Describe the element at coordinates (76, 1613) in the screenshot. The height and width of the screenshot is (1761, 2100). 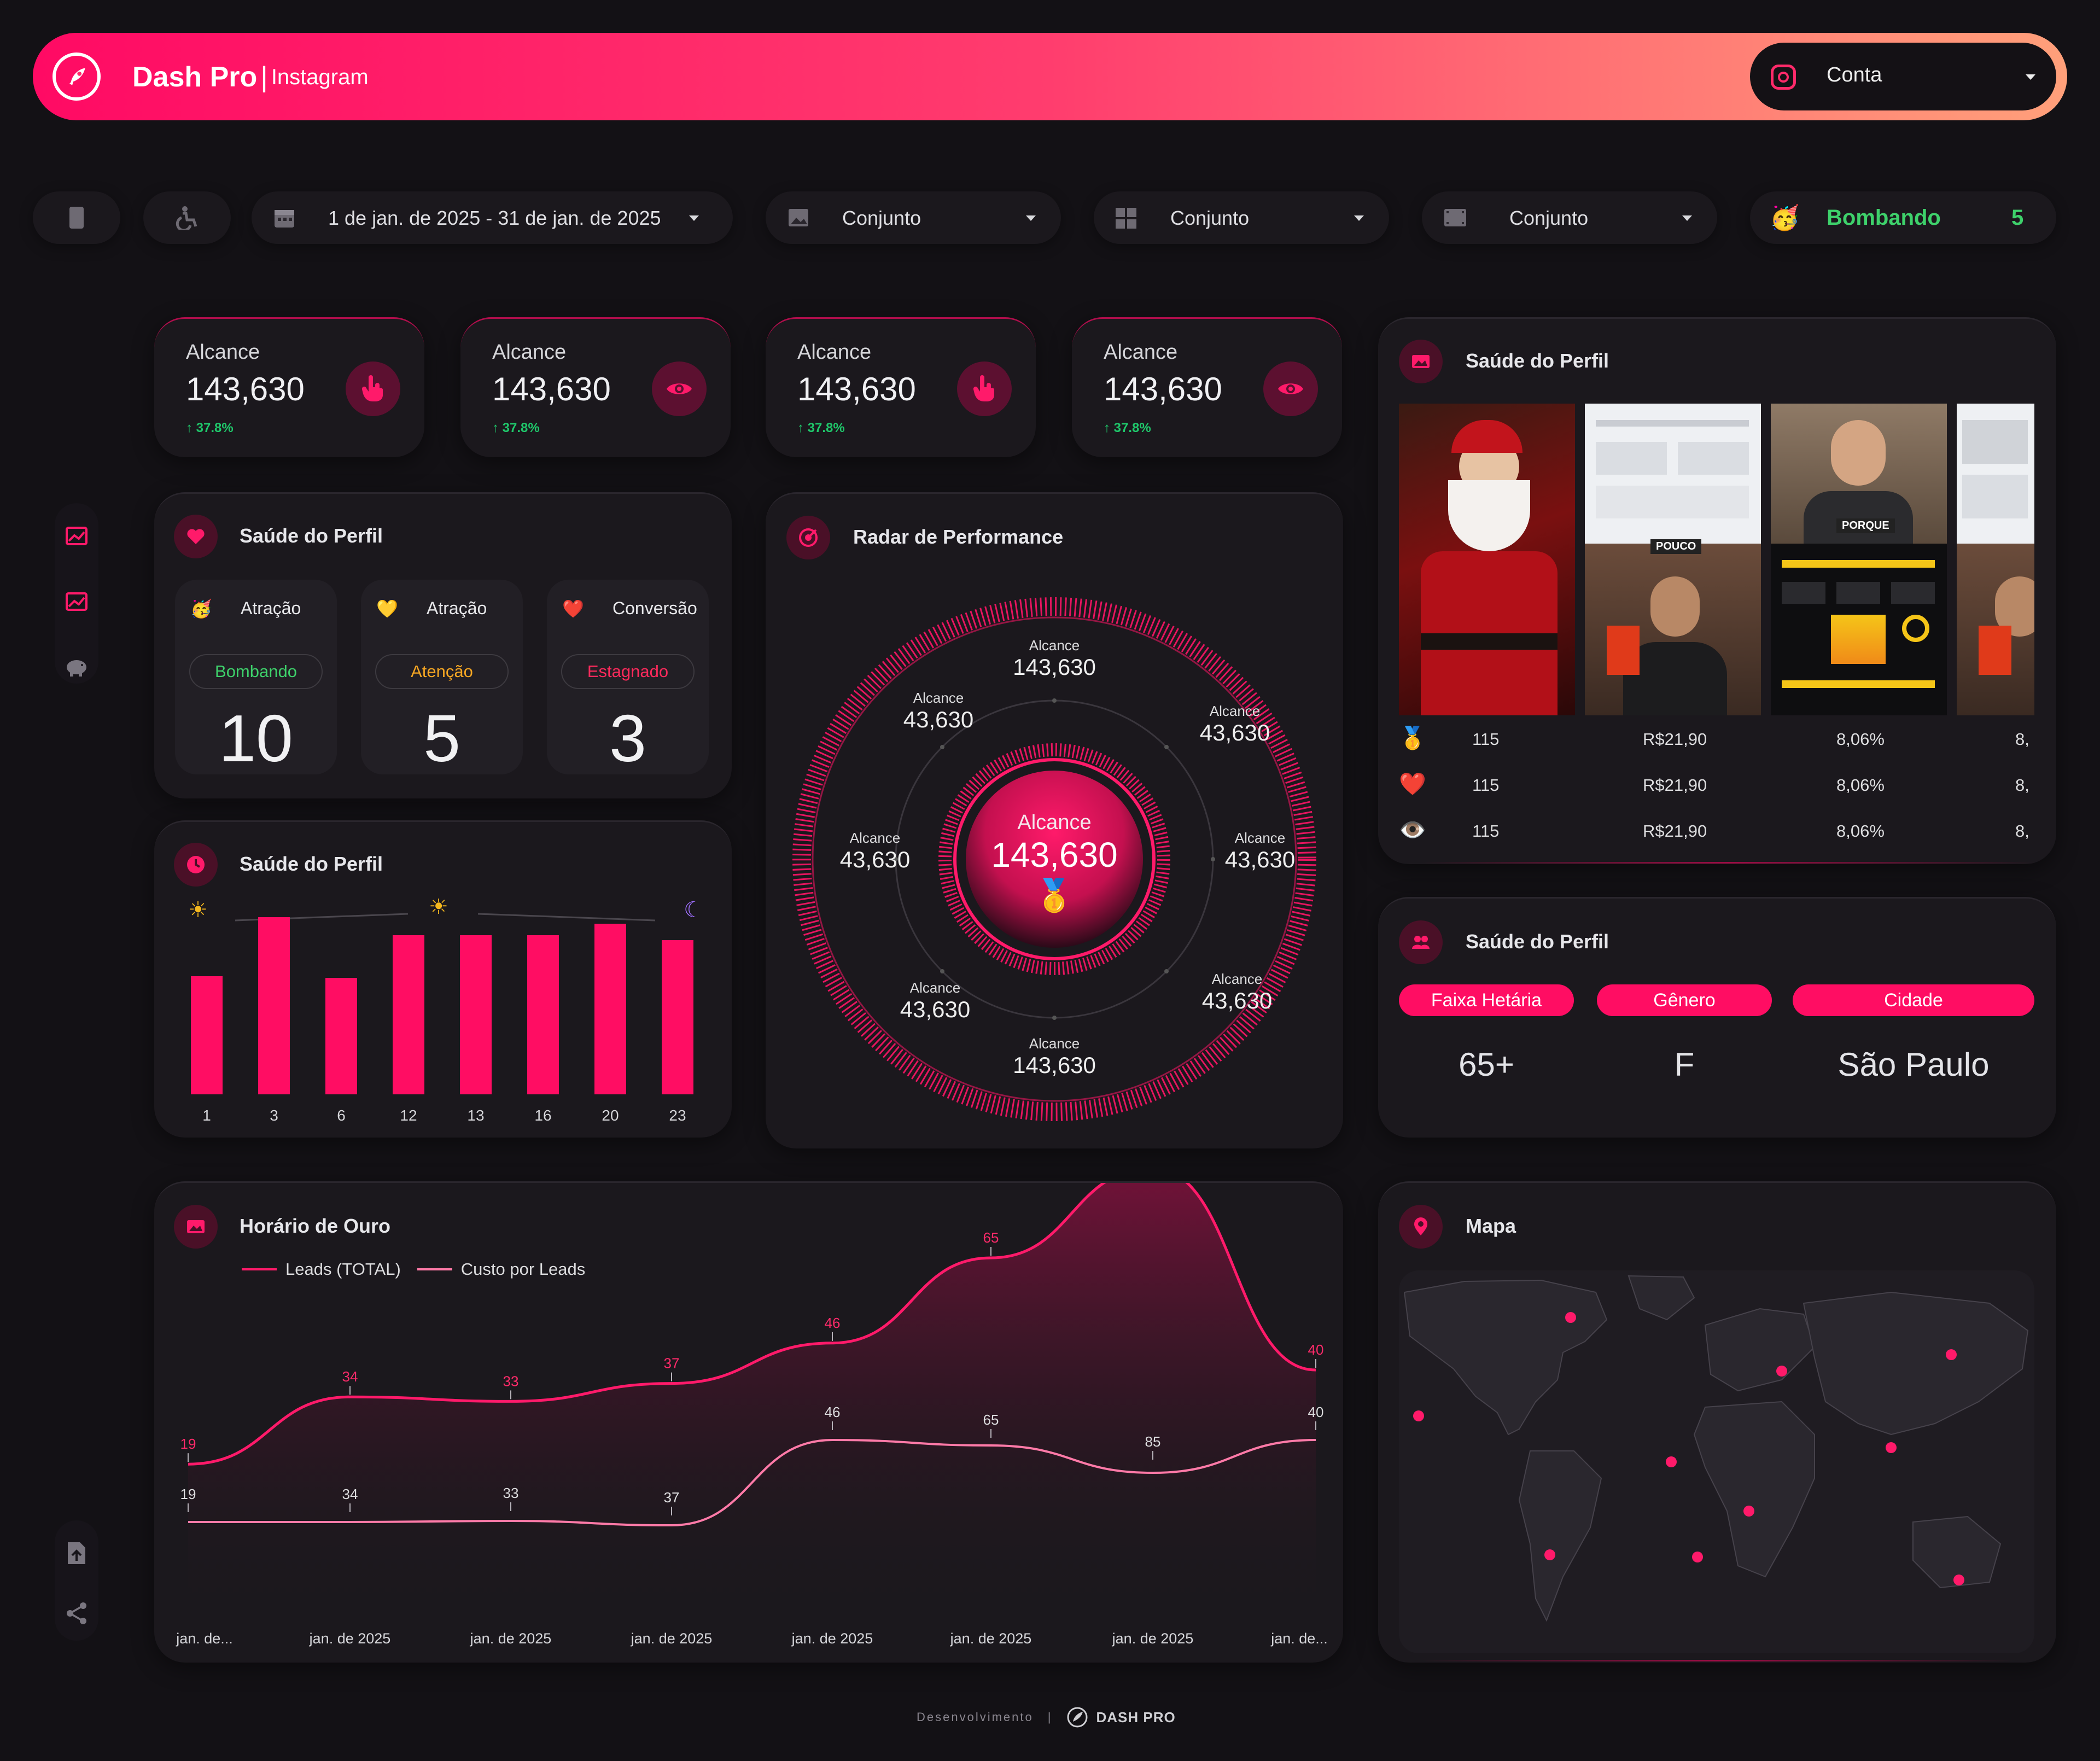
I see `share-button` at that location.